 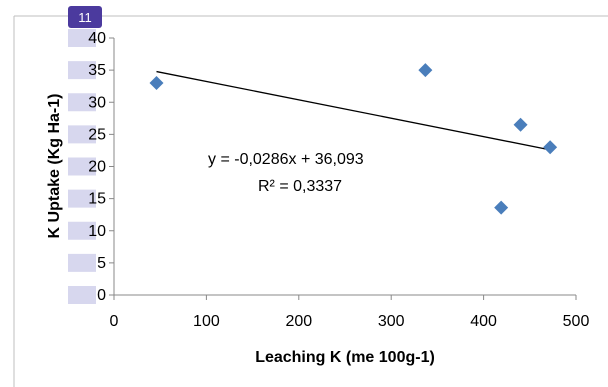 I want to click on x-tick-label: 0, so click(x=114, y=321).